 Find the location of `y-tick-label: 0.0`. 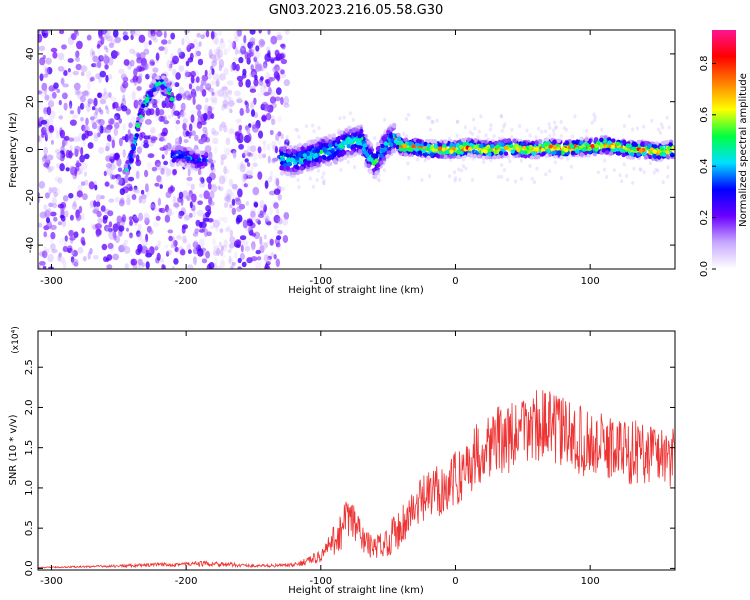

y-tick-label: 0.0 is located at coordinates (29, 568).